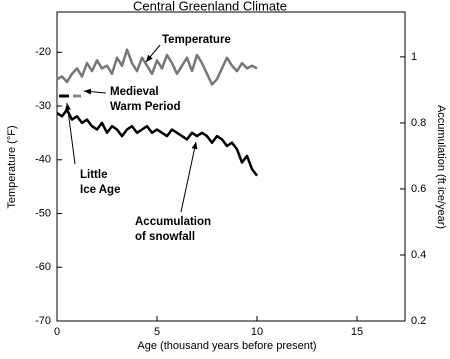  What do you see at coordinates (418, 123) in the screenshot?
I see `y2-tick-label: 0.8` at bounding box center [418, 123].